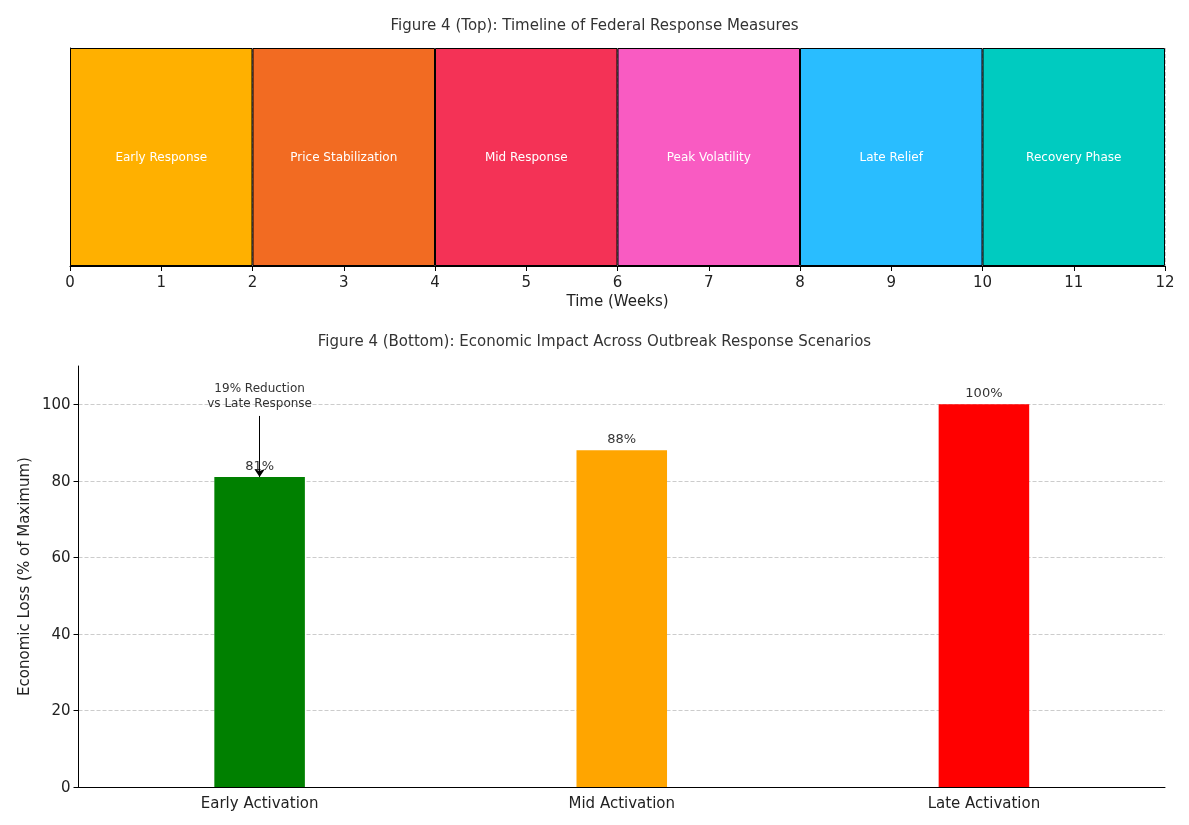  Describe the element at coordinates (617, 301) in the screenshot. I see `x-axis-title: Time (Weeks)` at that location.